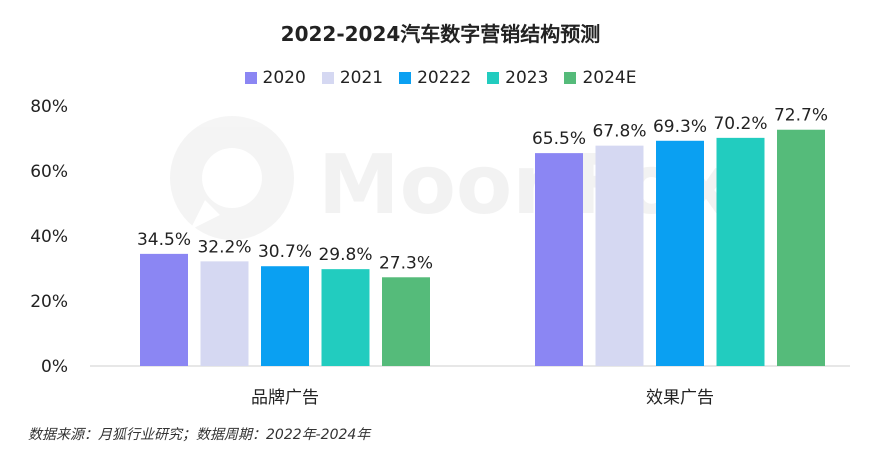 This screenshot has height=449, width=881. What do you see at coordinates (49, 172) in the screenshot?
I see `y-tick-label: 60%` at bounding box center [49, 172].